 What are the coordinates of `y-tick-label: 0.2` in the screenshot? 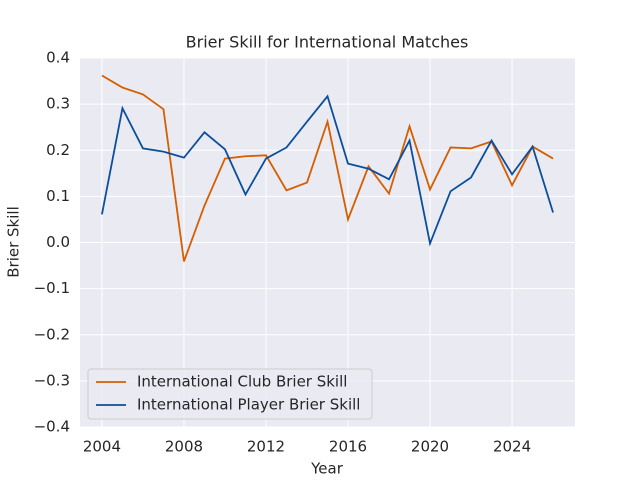 It's located at (58, 150).